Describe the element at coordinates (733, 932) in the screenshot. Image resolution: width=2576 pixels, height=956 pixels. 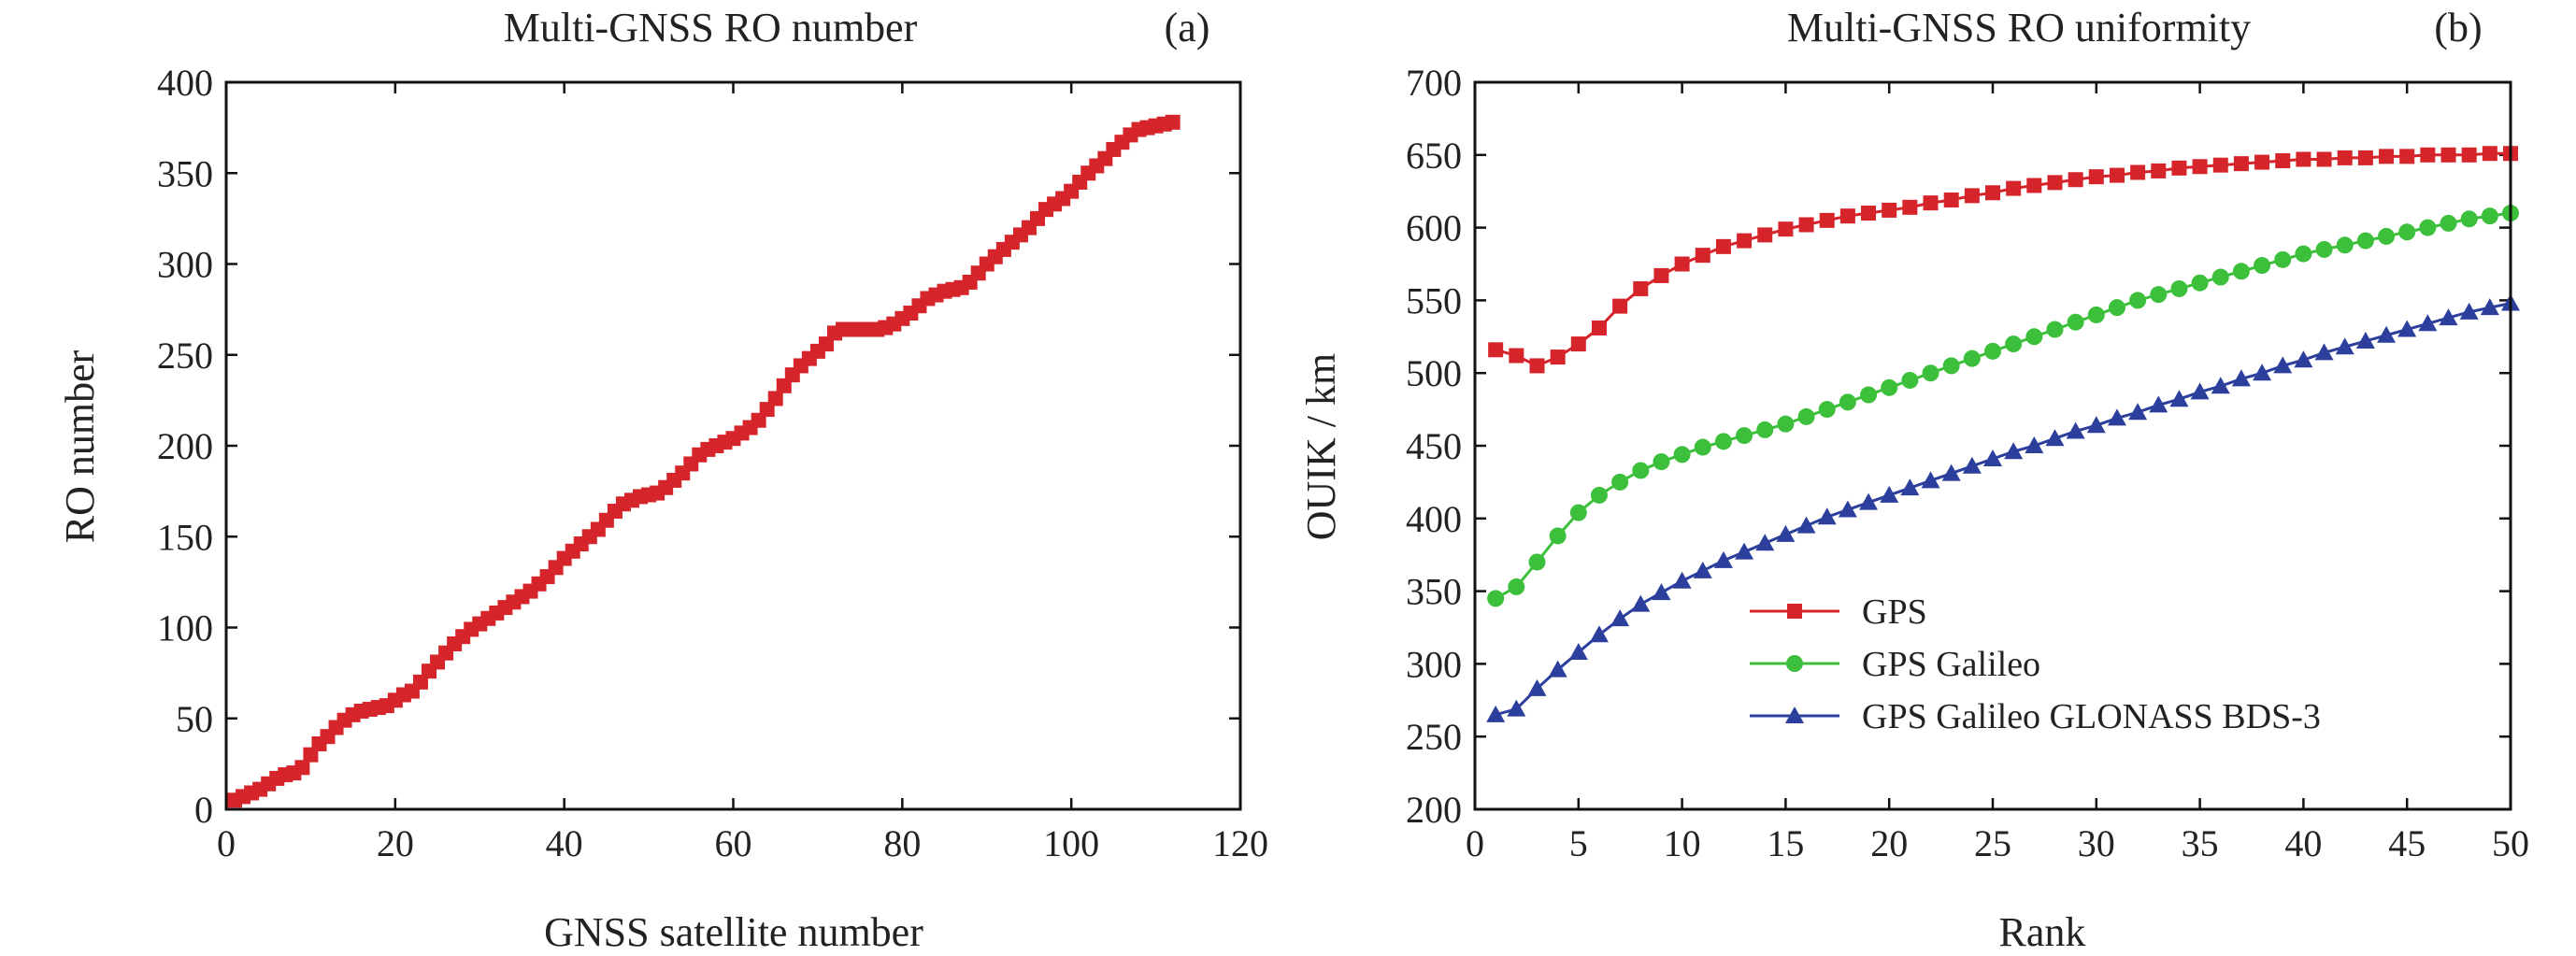
I see `panel-a-xlabel: GNSS satellite number` at that location.